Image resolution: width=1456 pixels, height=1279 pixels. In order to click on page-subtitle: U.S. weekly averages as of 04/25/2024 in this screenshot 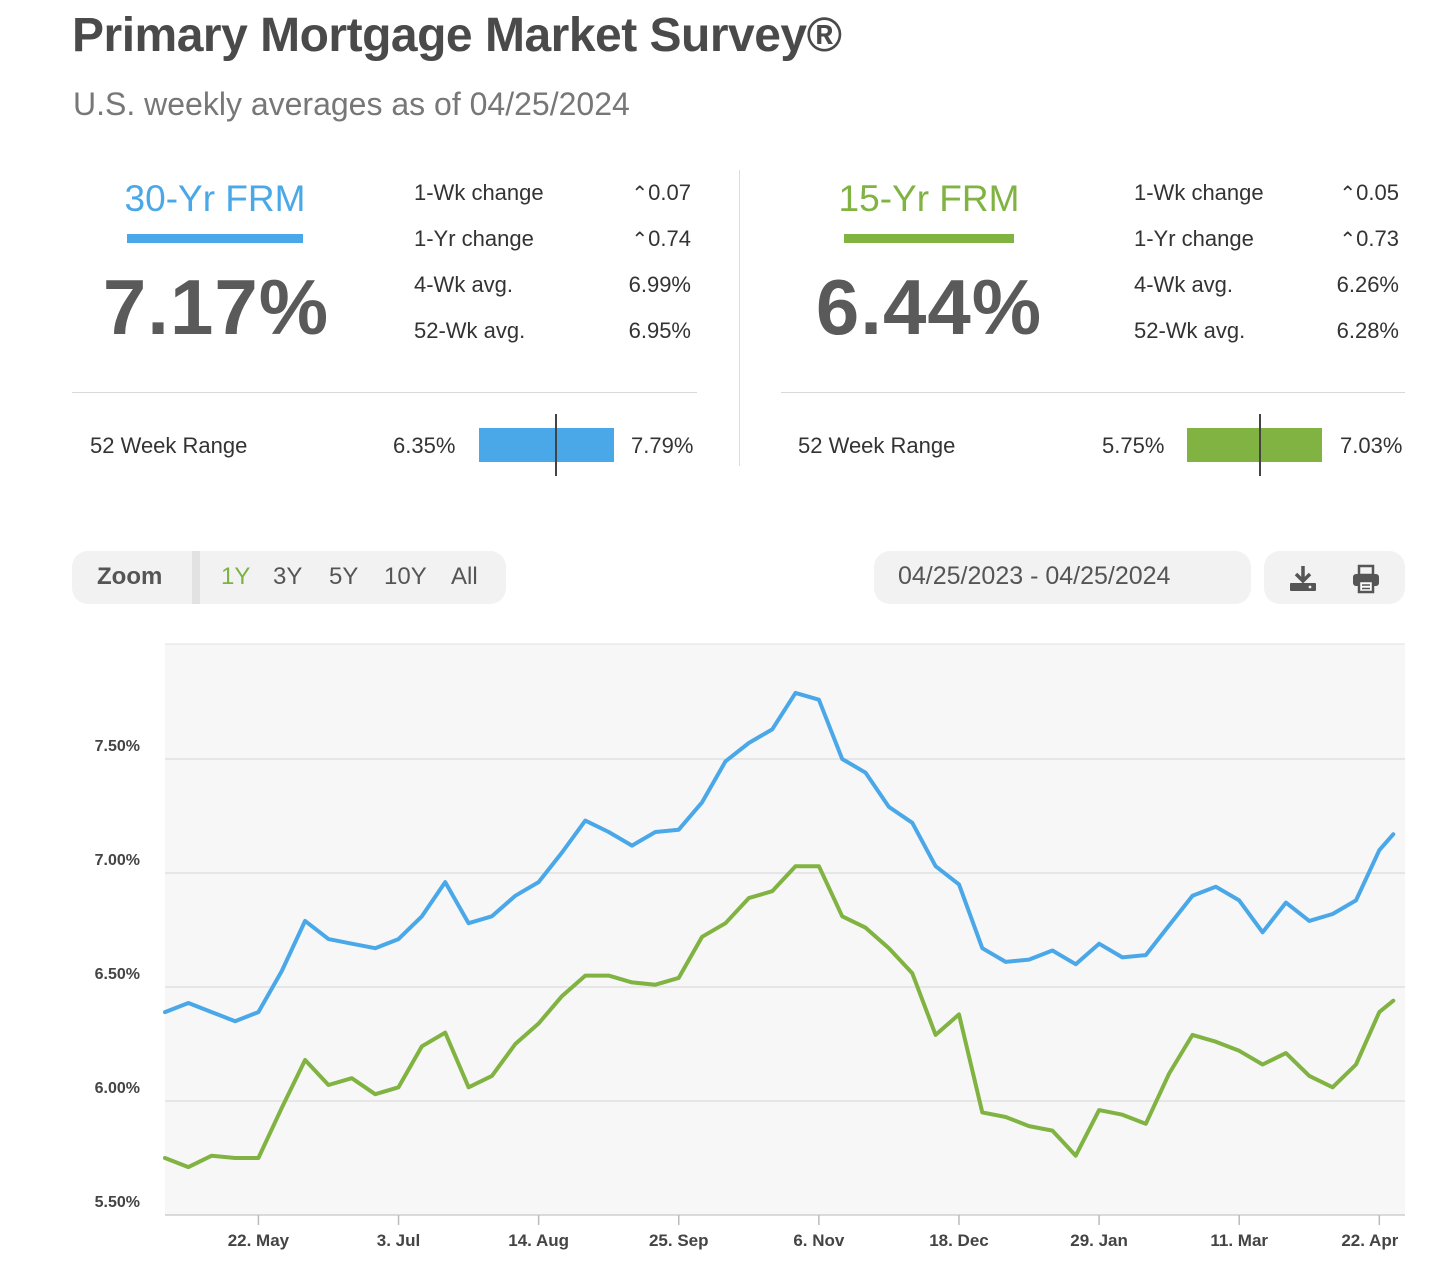, I will do `click(351, 104)`.